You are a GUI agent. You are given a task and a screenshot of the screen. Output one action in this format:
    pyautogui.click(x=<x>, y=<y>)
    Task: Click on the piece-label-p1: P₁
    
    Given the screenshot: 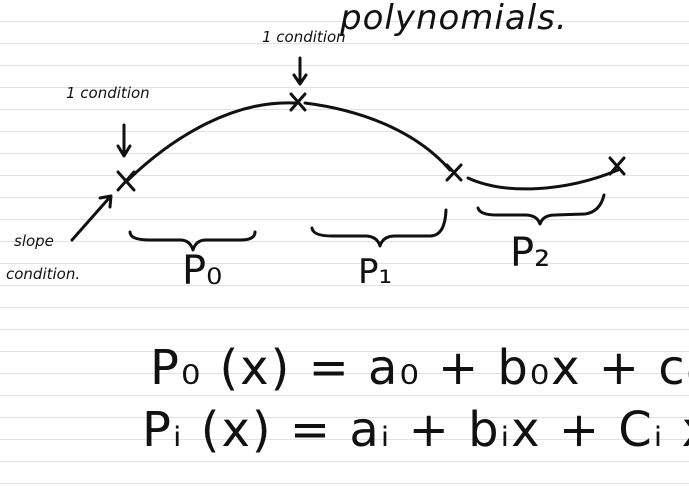 What is the action you would take?
    pyautogui.click(x=375, y=272)
    